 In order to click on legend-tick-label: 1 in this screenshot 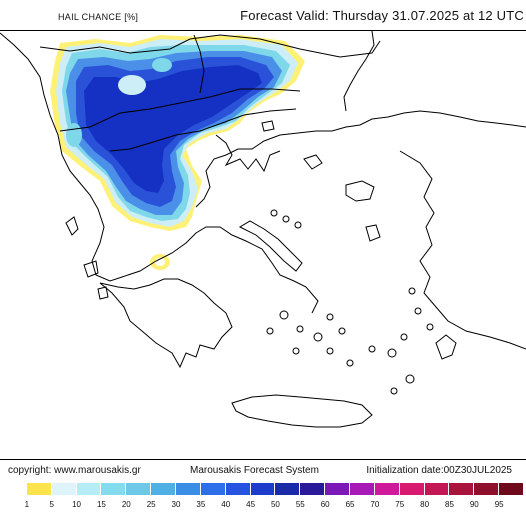, I will do `click(27, 504)`.